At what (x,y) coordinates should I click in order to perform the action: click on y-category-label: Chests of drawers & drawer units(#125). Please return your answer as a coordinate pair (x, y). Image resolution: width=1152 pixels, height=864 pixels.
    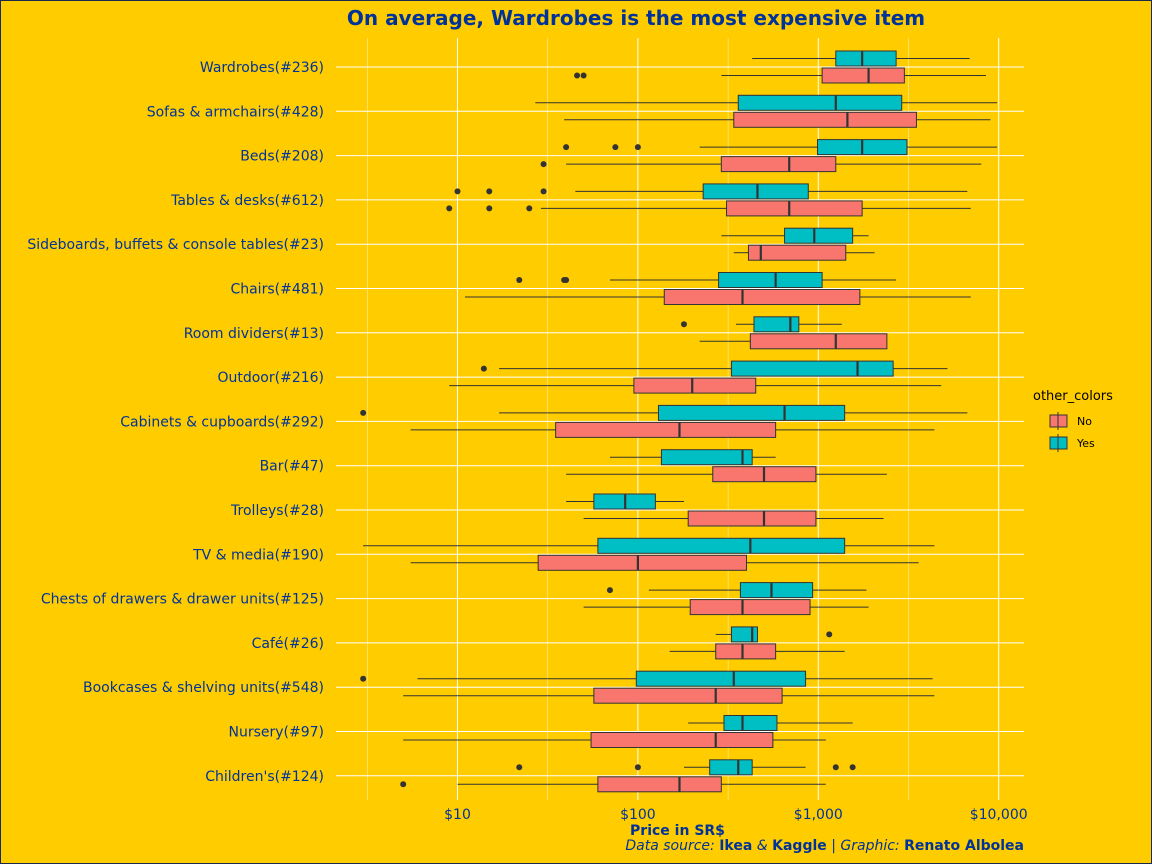
    Looking at the image, I should click on (182, 600).